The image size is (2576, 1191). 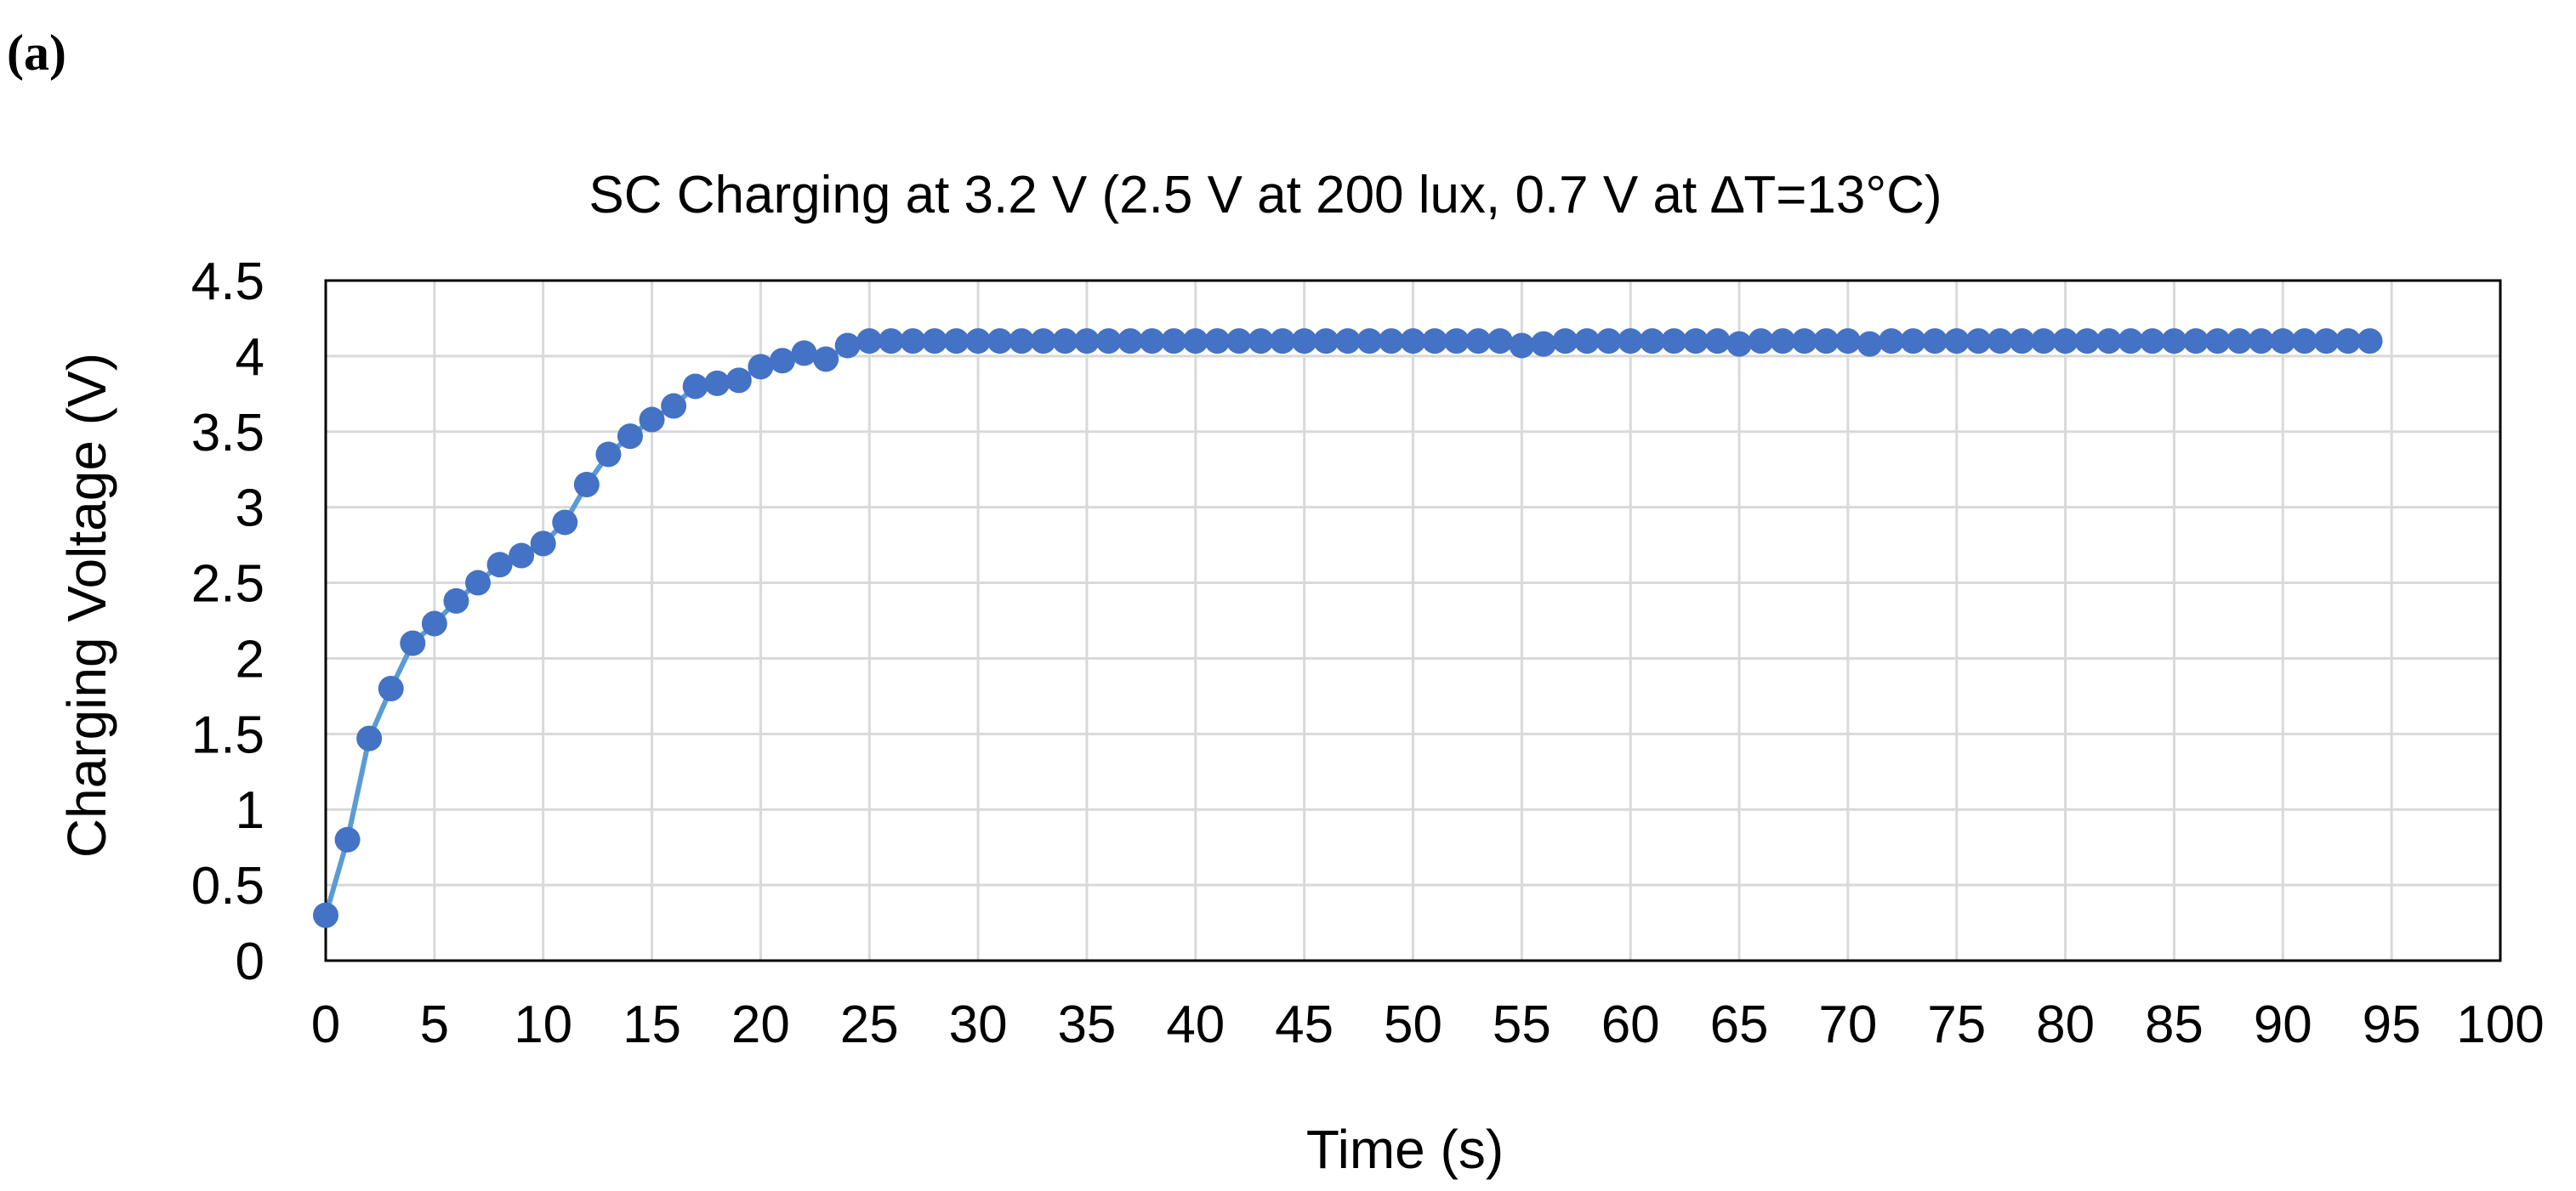 What do you see at coordinates (250, 508) in the screenshot?
I see `y-tick-label: 3` at bounding box center [250, 508].